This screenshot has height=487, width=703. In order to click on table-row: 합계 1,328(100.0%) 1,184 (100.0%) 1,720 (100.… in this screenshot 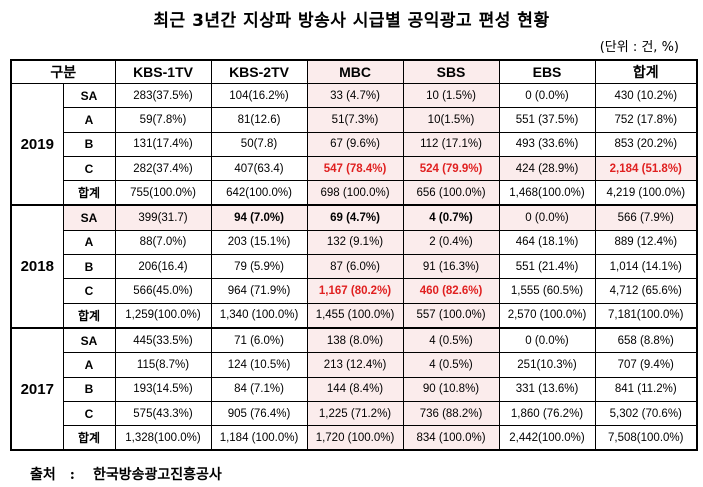, I will do `click(354, 438)`.